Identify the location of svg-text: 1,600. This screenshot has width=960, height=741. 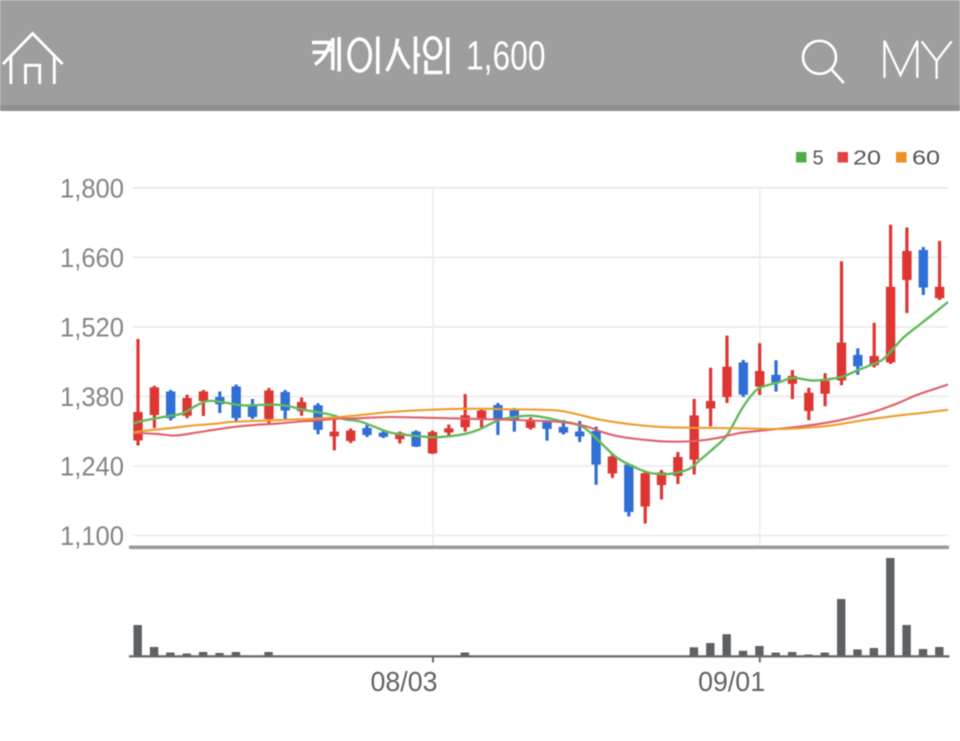
(506, 56).